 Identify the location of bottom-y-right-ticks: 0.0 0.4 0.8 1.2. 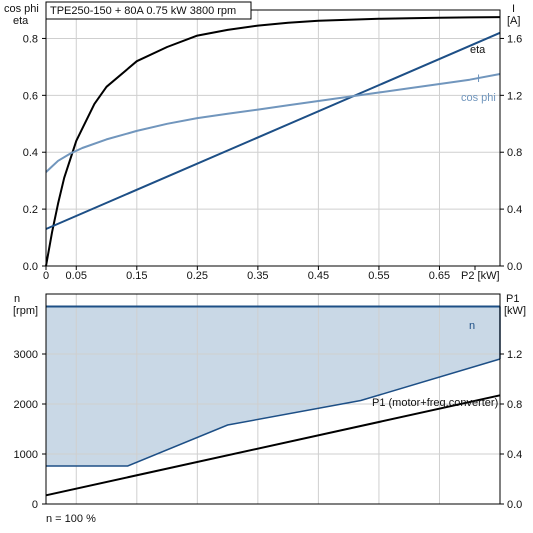
(511, 430).